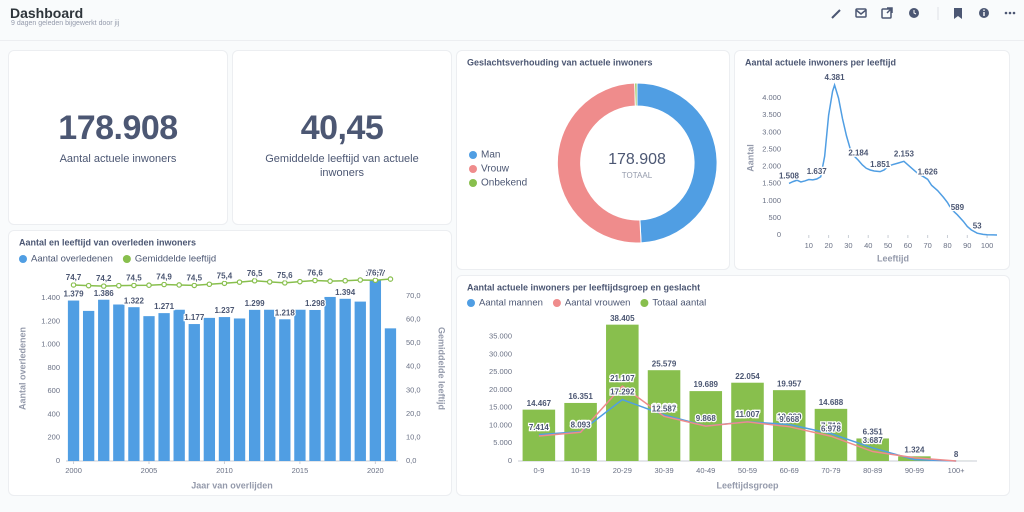 The image size is (1024, 512). What do you see at coordinates (663, 470) in the screenshot?
I see `x-tick-label: 30-39` at bounding box center [663, 470].